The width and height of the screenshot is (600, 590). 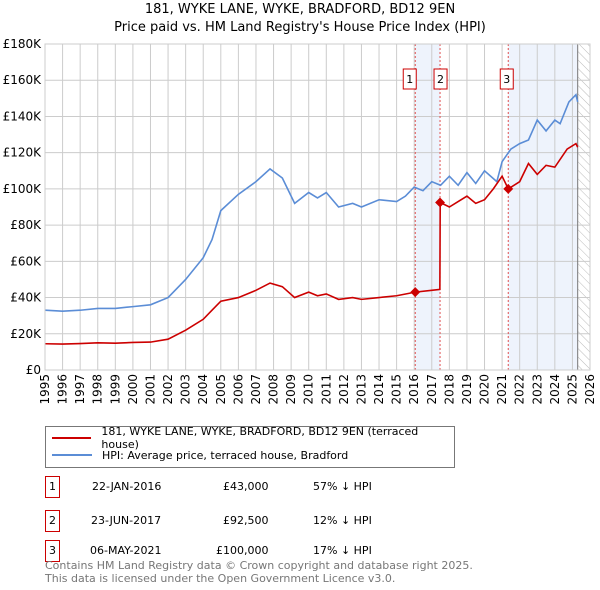 I want to click on x-tick-label: 2001, so click(x=150, y=389).